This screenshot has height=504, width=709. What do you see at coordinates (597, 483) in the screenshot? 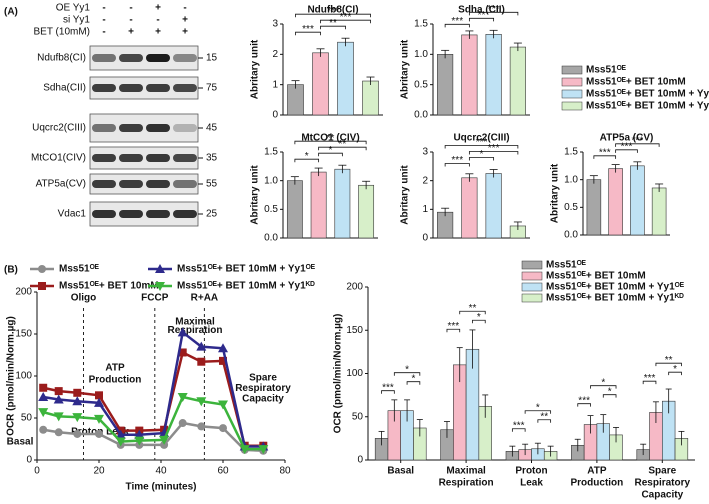
I see `x-tick-label: Production` at bounding box center [597, 483].